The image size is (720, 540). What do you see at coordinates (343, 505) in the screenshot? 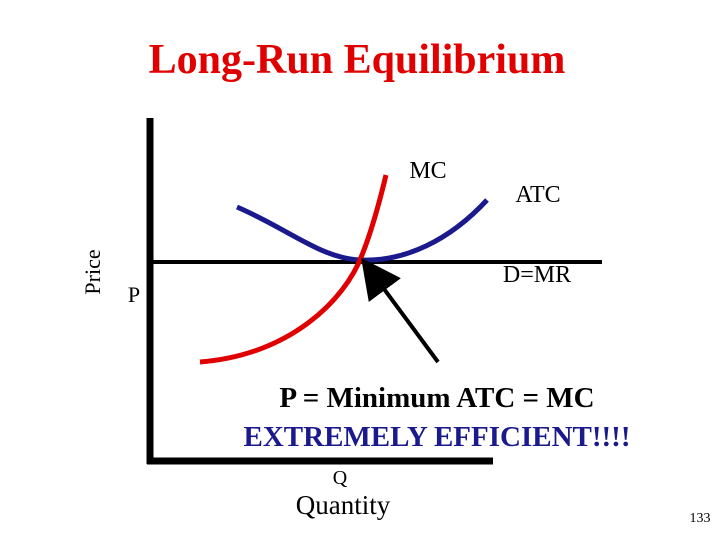
I see `x-axis-label: Quantity` at bounding box center [343, 505].